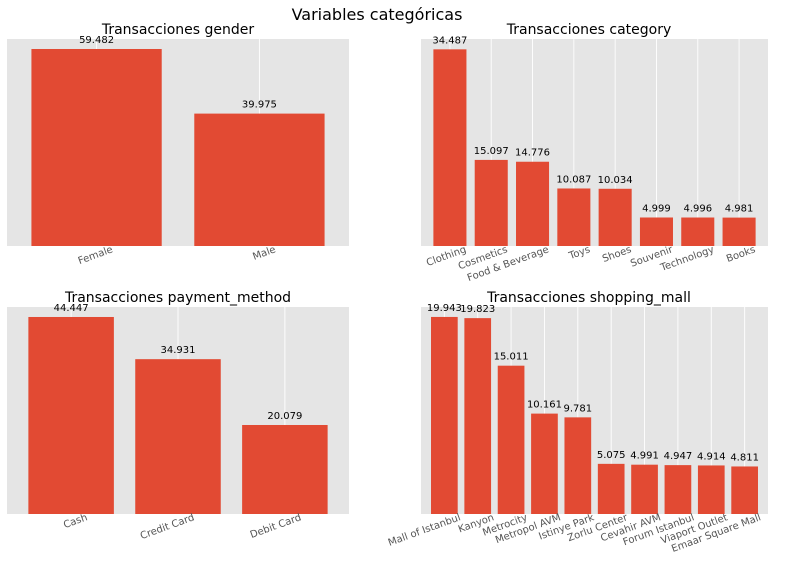  Describe the element at coordinates (284, 416) in the screenshot. I see `data-label: 20.079` at that location.